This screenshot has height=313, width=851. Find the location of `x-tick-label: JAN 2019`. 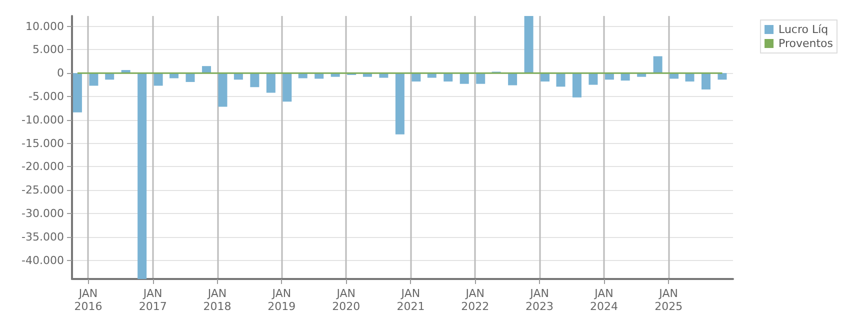

x-tick-label: JAN 2019 is located at coordinates (282, 300).